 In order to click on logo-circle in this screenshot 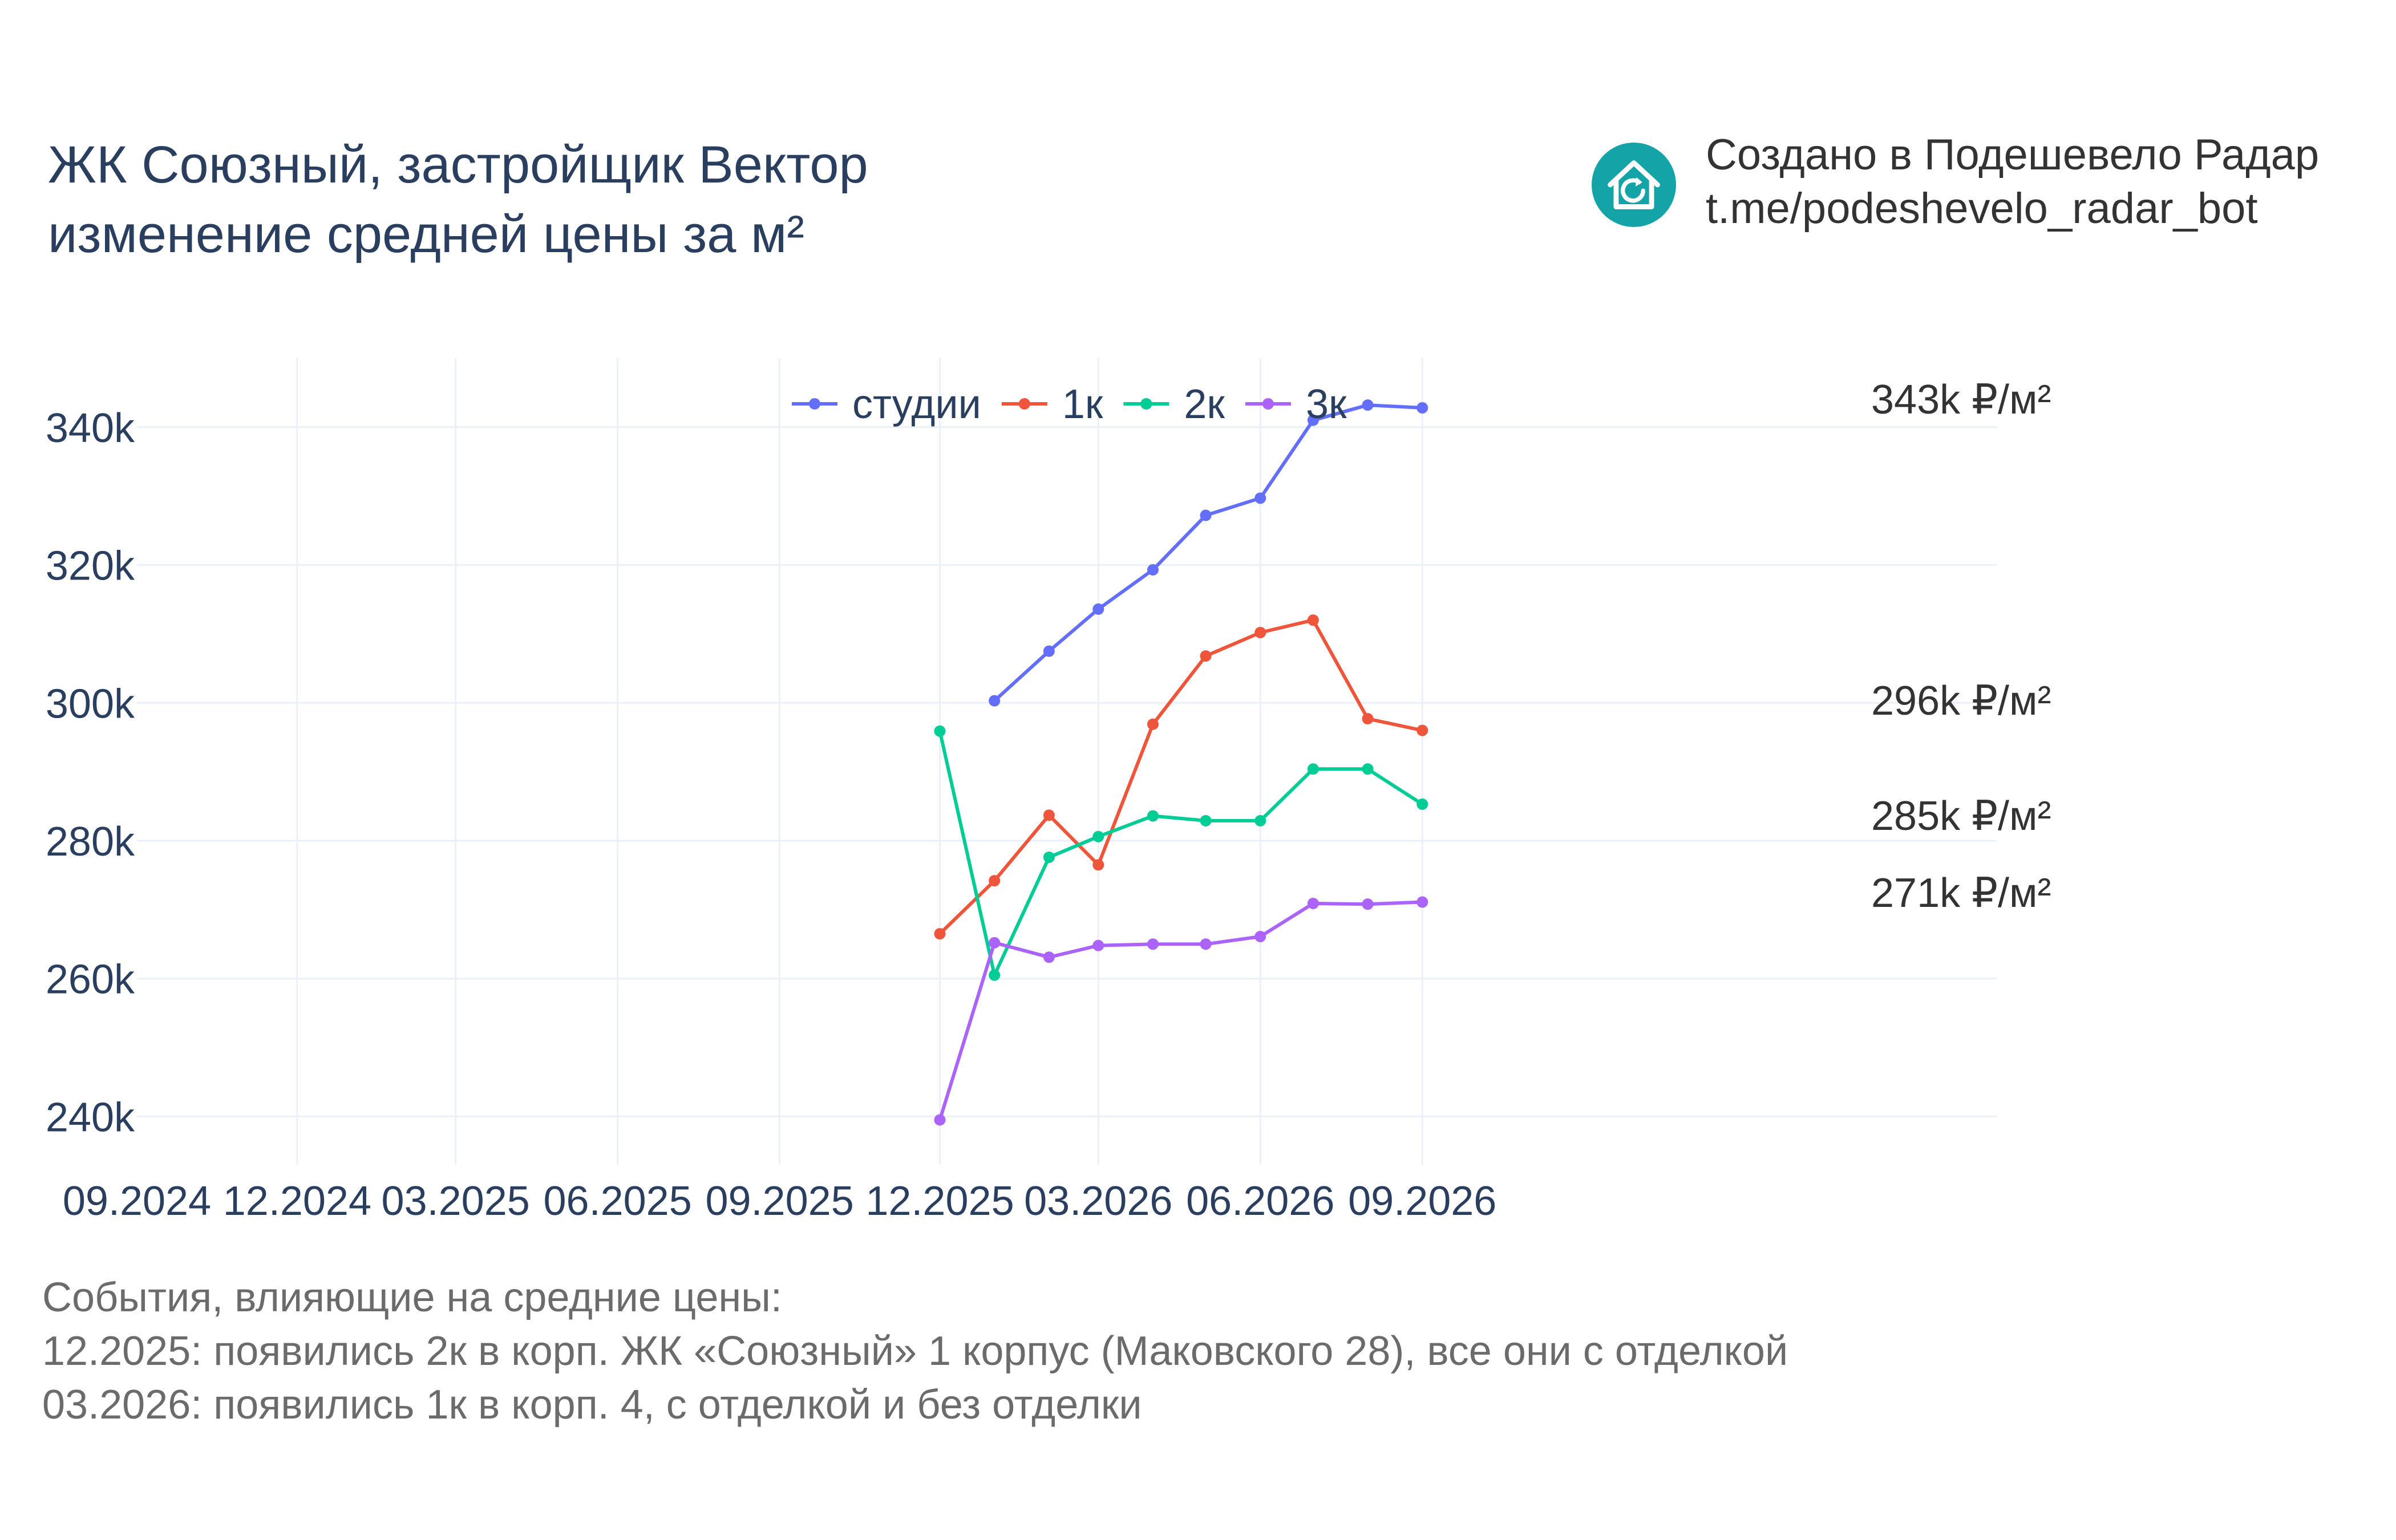, I will do `click(1634, 185)`.